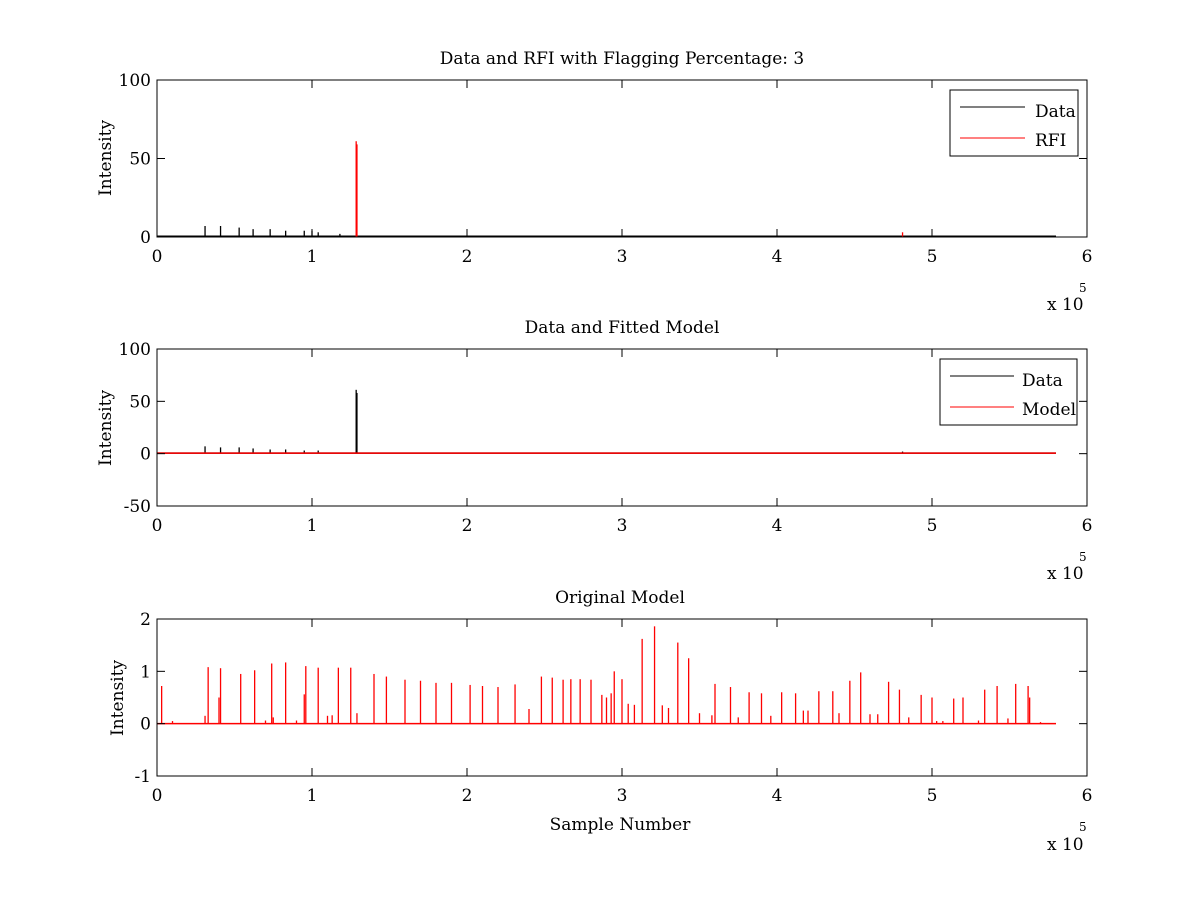 This screenshot has width=1200, height=900. Describe the element at coordinates (137, 507) in the screenshot. I see `y-tick-label: -50` at that location.